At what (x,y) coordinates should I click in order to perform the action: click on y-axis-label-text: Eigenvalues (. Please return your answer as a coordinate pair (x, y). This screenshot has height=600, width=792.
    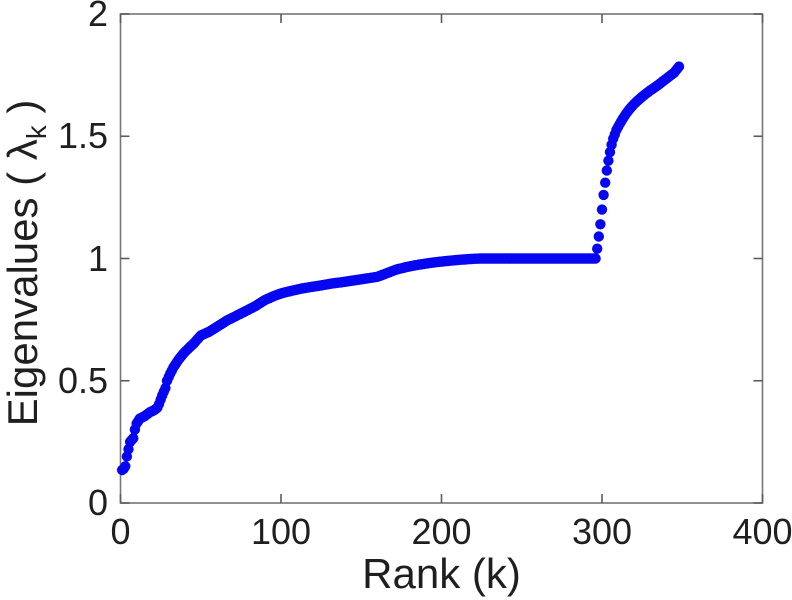
    Looking at the image, I should click on (23, 293).